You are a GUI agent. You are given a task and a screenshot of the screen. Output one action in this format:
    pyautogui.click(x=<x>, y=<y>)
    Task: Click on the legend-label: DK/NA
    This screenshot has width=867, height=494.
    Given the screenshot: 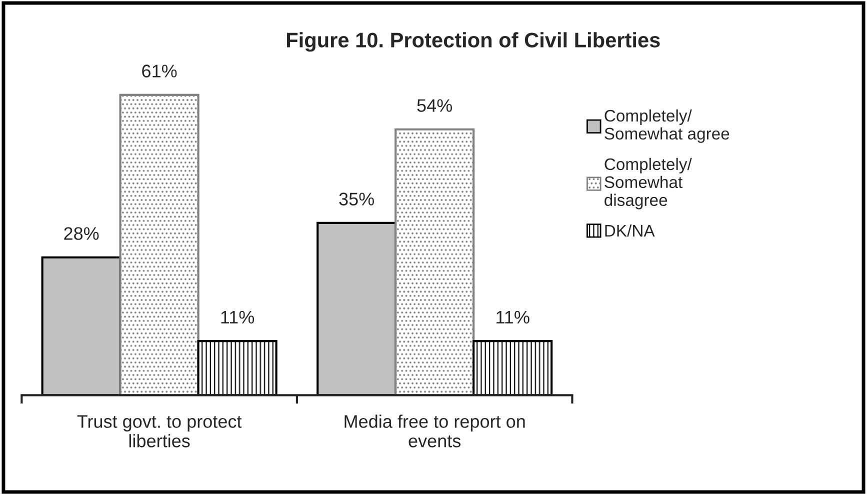 What is the action you would take?
    pyautogui.click(x=630, y=230)
    